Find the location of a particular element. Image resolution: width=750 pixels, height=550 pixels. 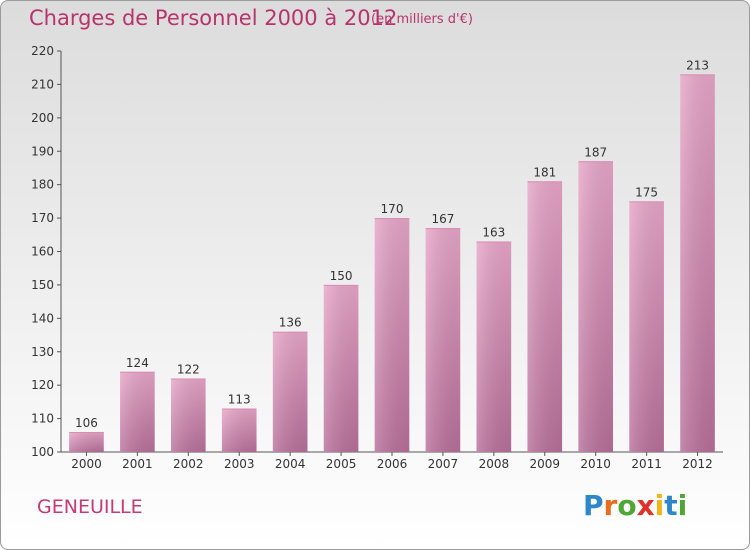

logo-letter: x is located at coordinates (645, 505).